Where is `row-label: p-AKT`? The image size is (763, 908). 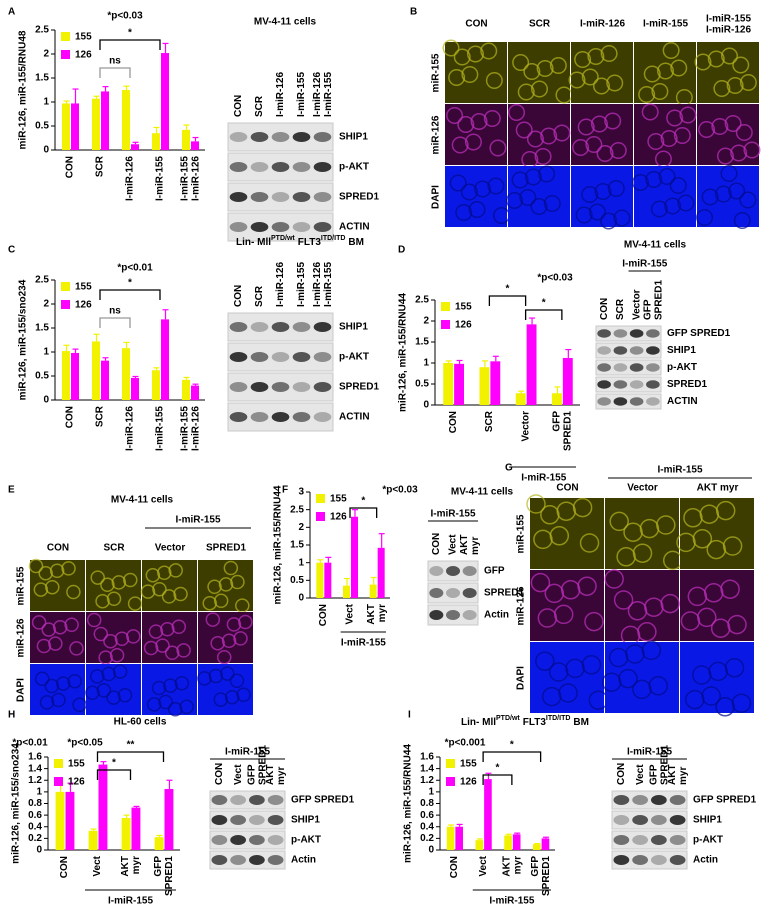 row-label: p-AKT is located at coordinates (306, 840).